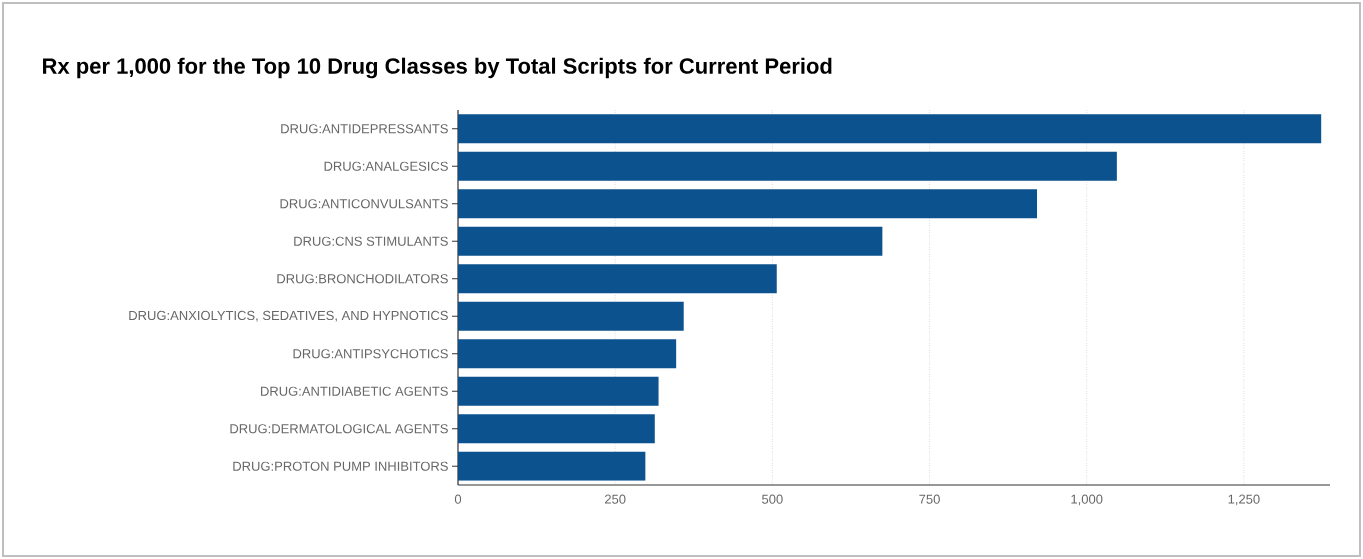  Describe the element at coordinates (615, 499) in the screenshot. I see `x-tick-label: 250` at that location.